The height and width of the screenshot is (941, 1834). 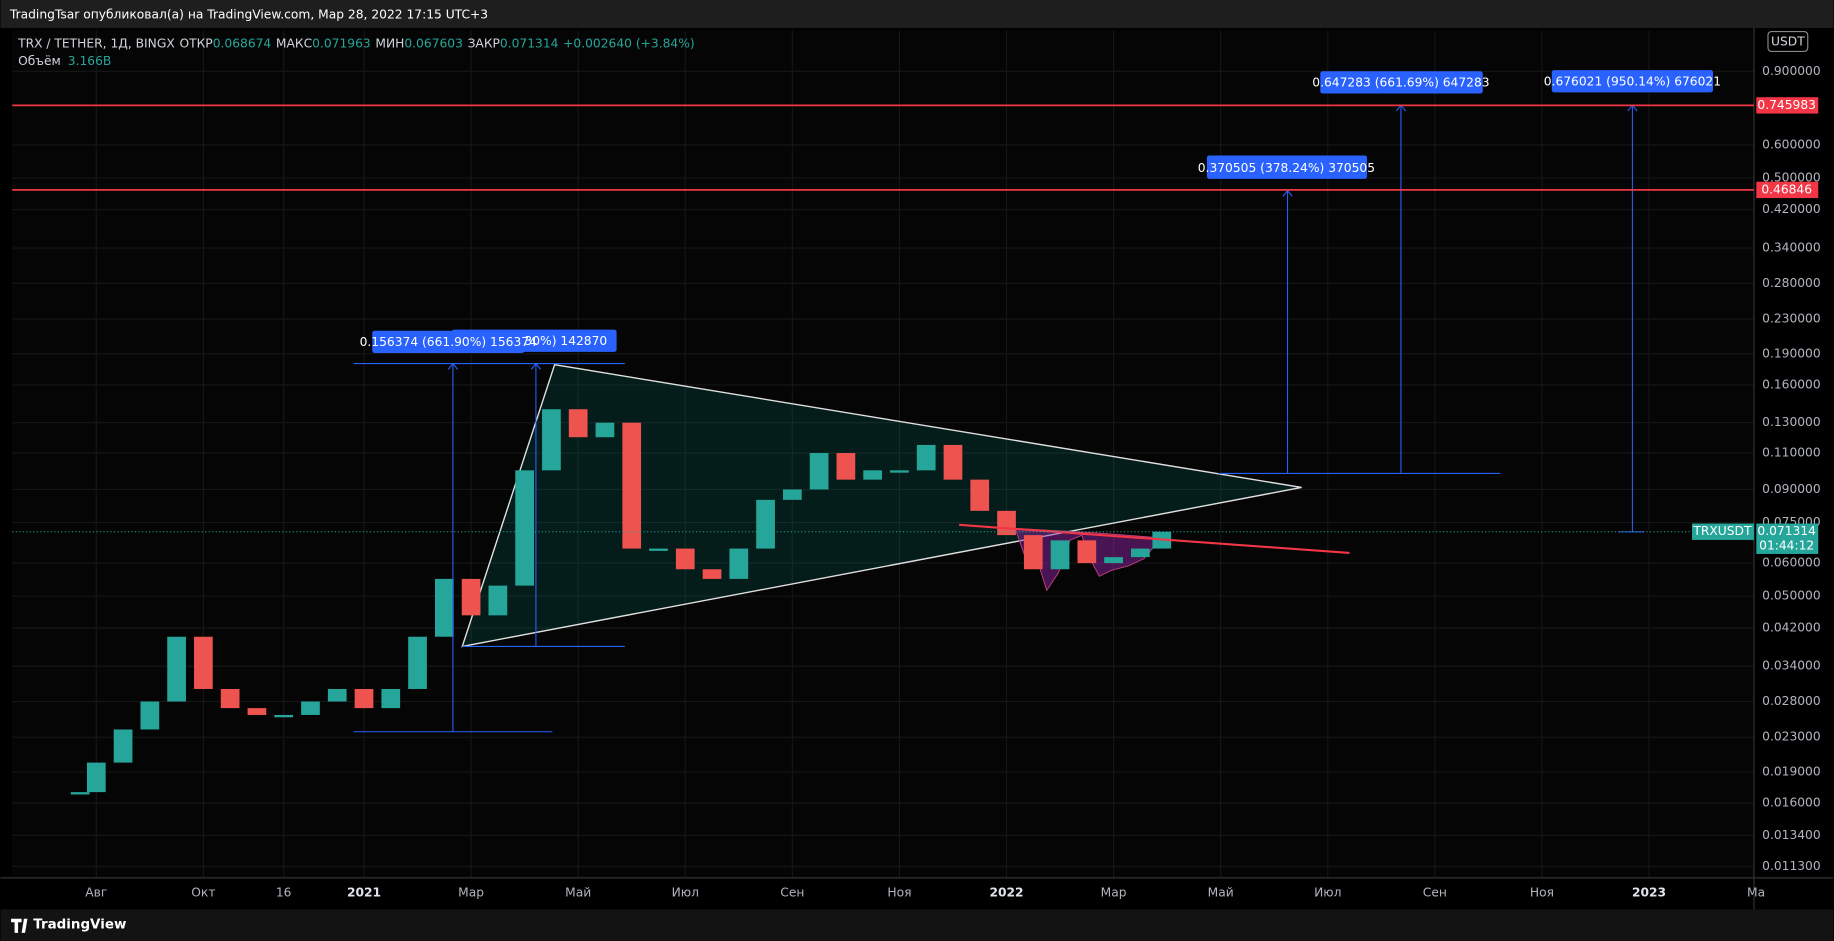 What do you see at coordinates (364, 893) in the screenshot?
I see `x-tick-label: 2021` at bounding box center [364, 893].